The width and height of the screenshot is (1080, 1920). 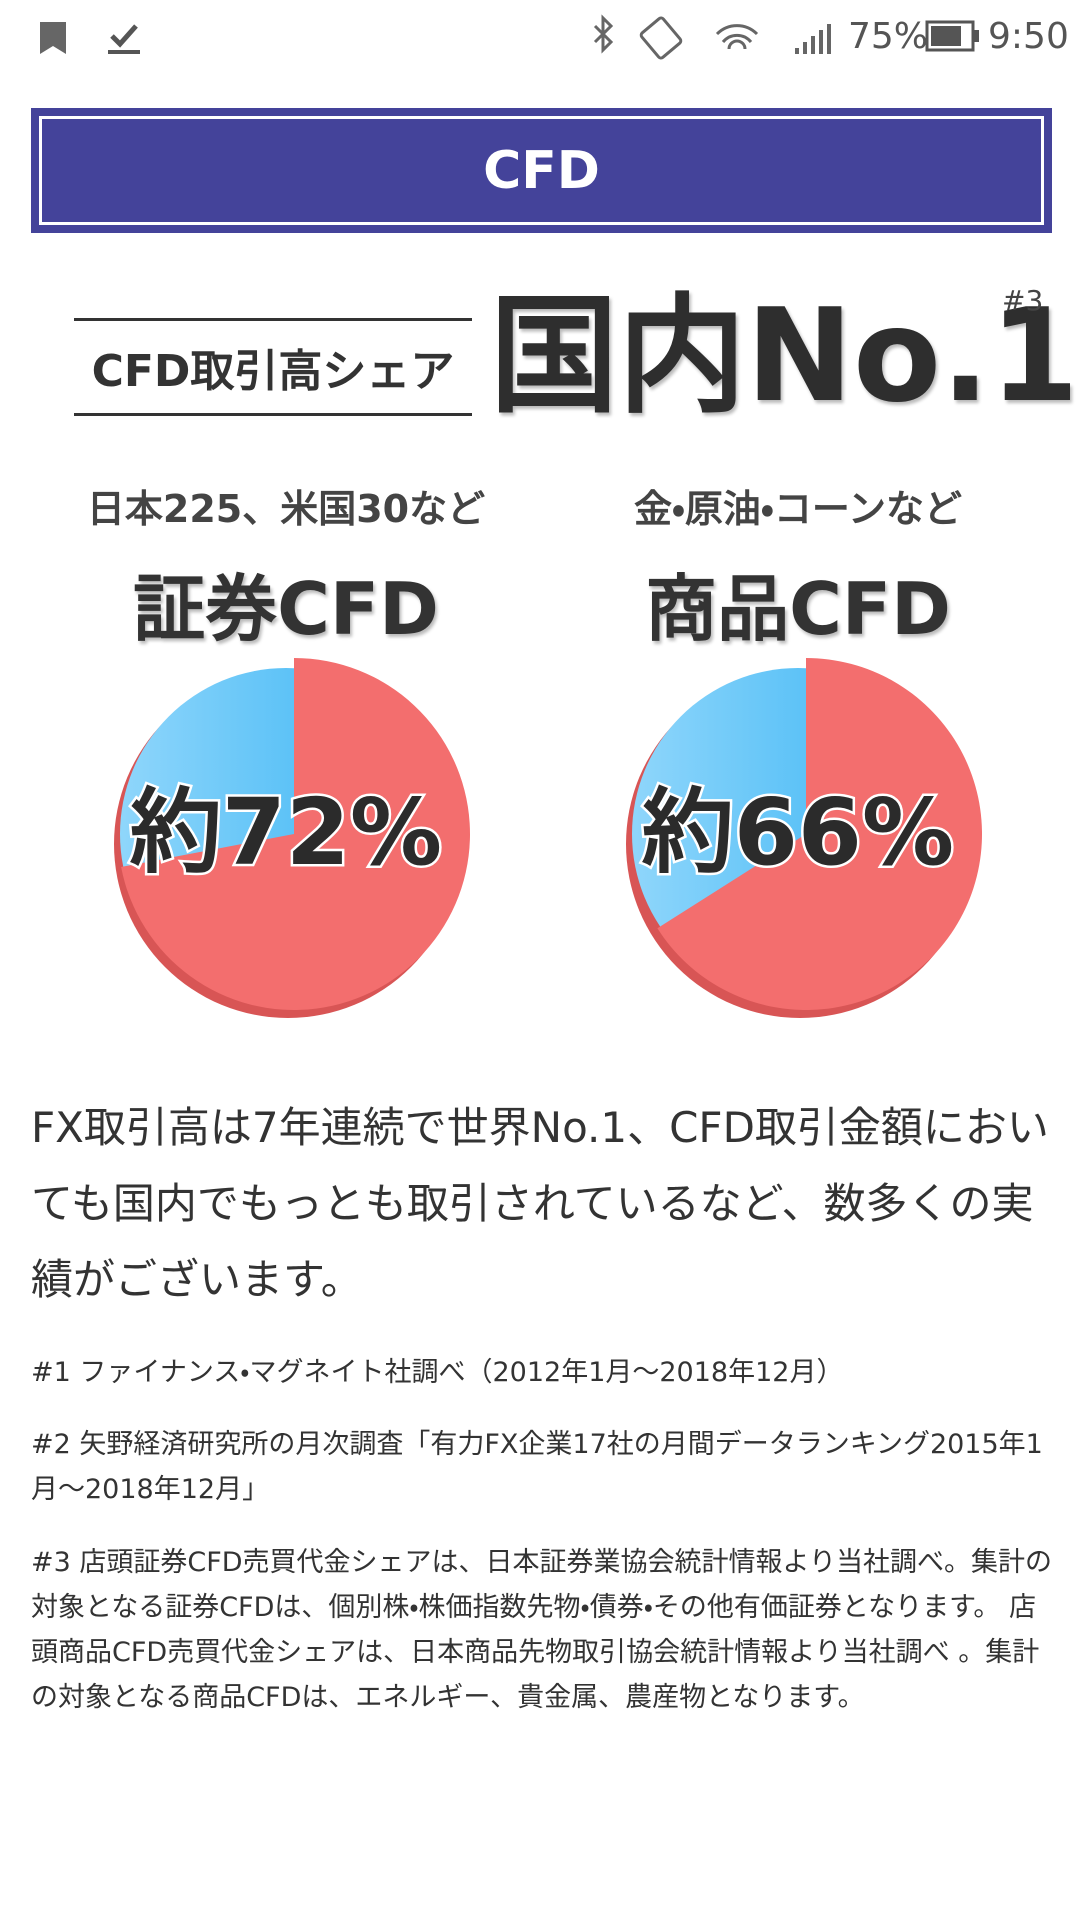 I want to click on chart-subtitle: 金・原油・コーンなど, so click(x=798, y=509).